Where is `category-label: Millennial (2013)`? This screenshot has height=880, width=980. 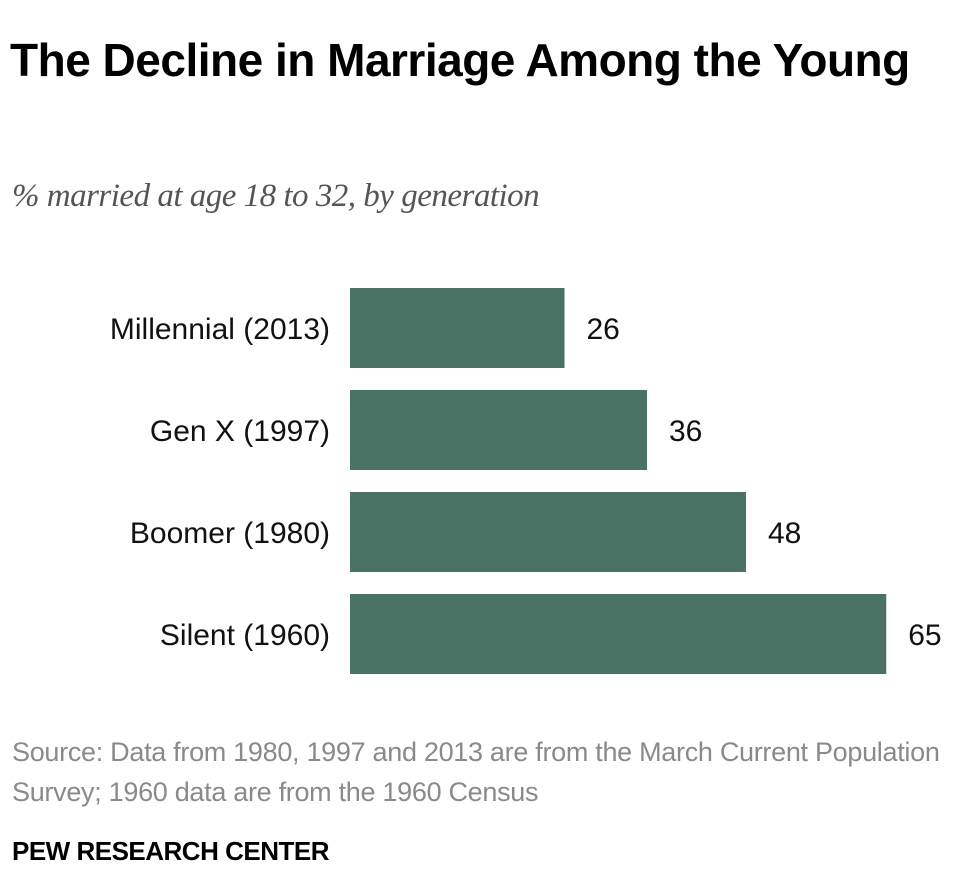 category-label: Millennial (2013) is located at coordinates (220, 329).